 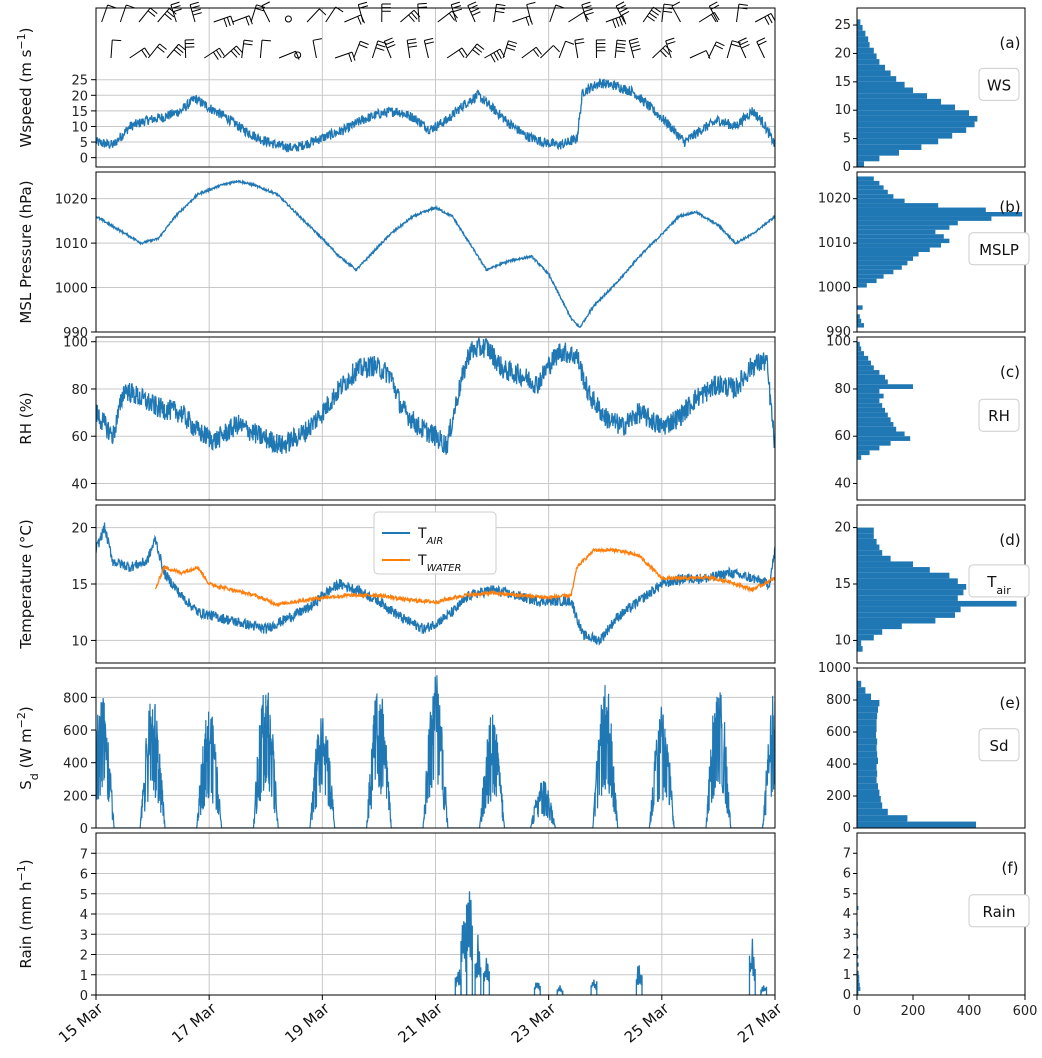 What do you see at coordinates (1003, 589) in the screenshot?
I see `hist-label-sub: air` at bounding box center [1003, 589].